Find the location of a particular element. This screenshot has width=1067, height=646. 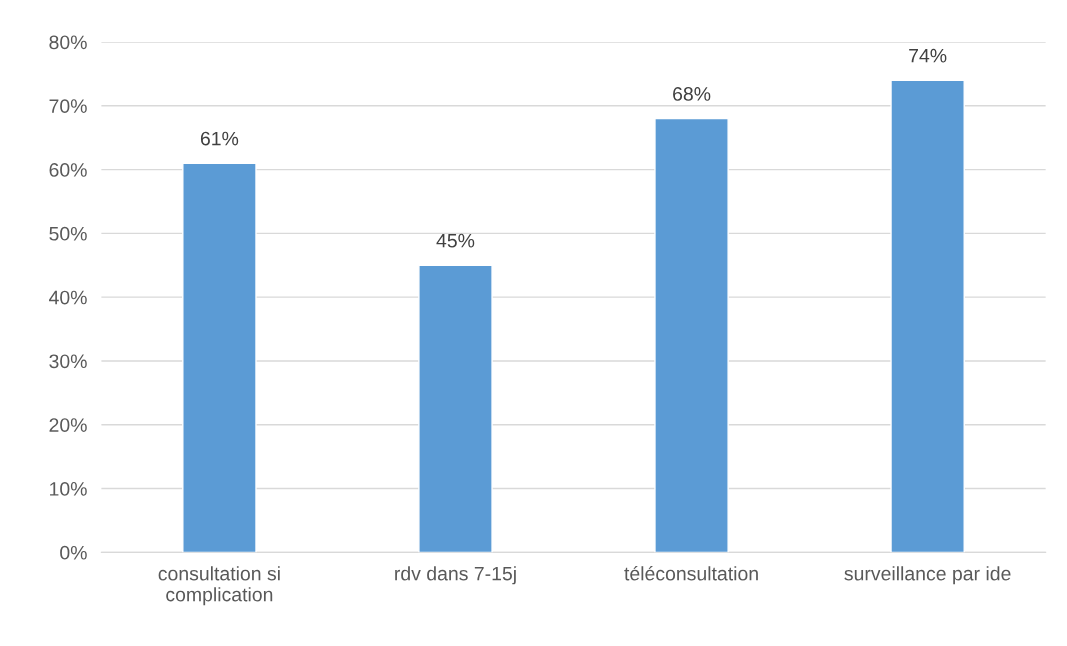

y-tick-label: 30% is located at coordinates (68, 361).